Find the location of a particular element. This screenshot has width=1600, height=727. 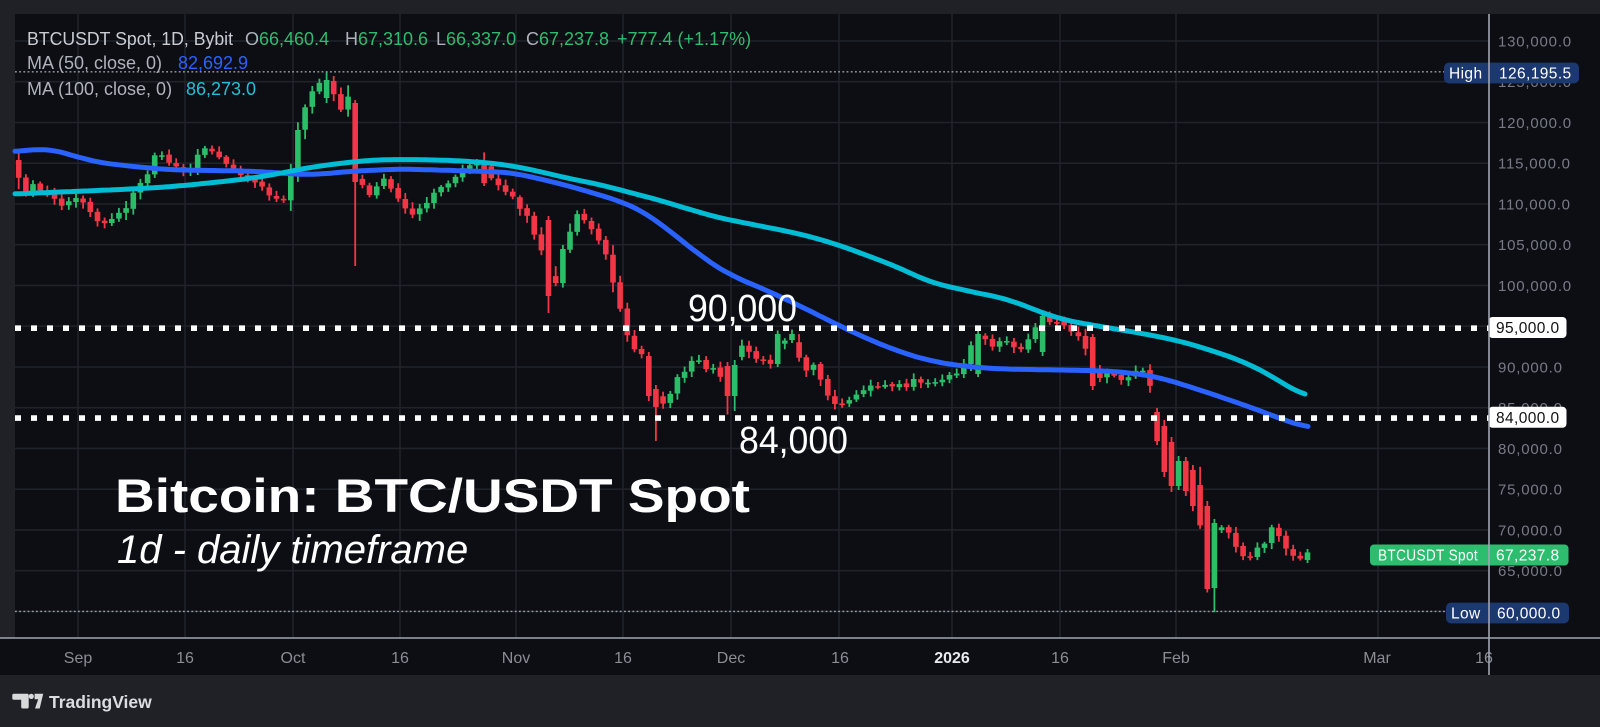

svg-text: 84,000.0 is located at coordinates (1528, 418).